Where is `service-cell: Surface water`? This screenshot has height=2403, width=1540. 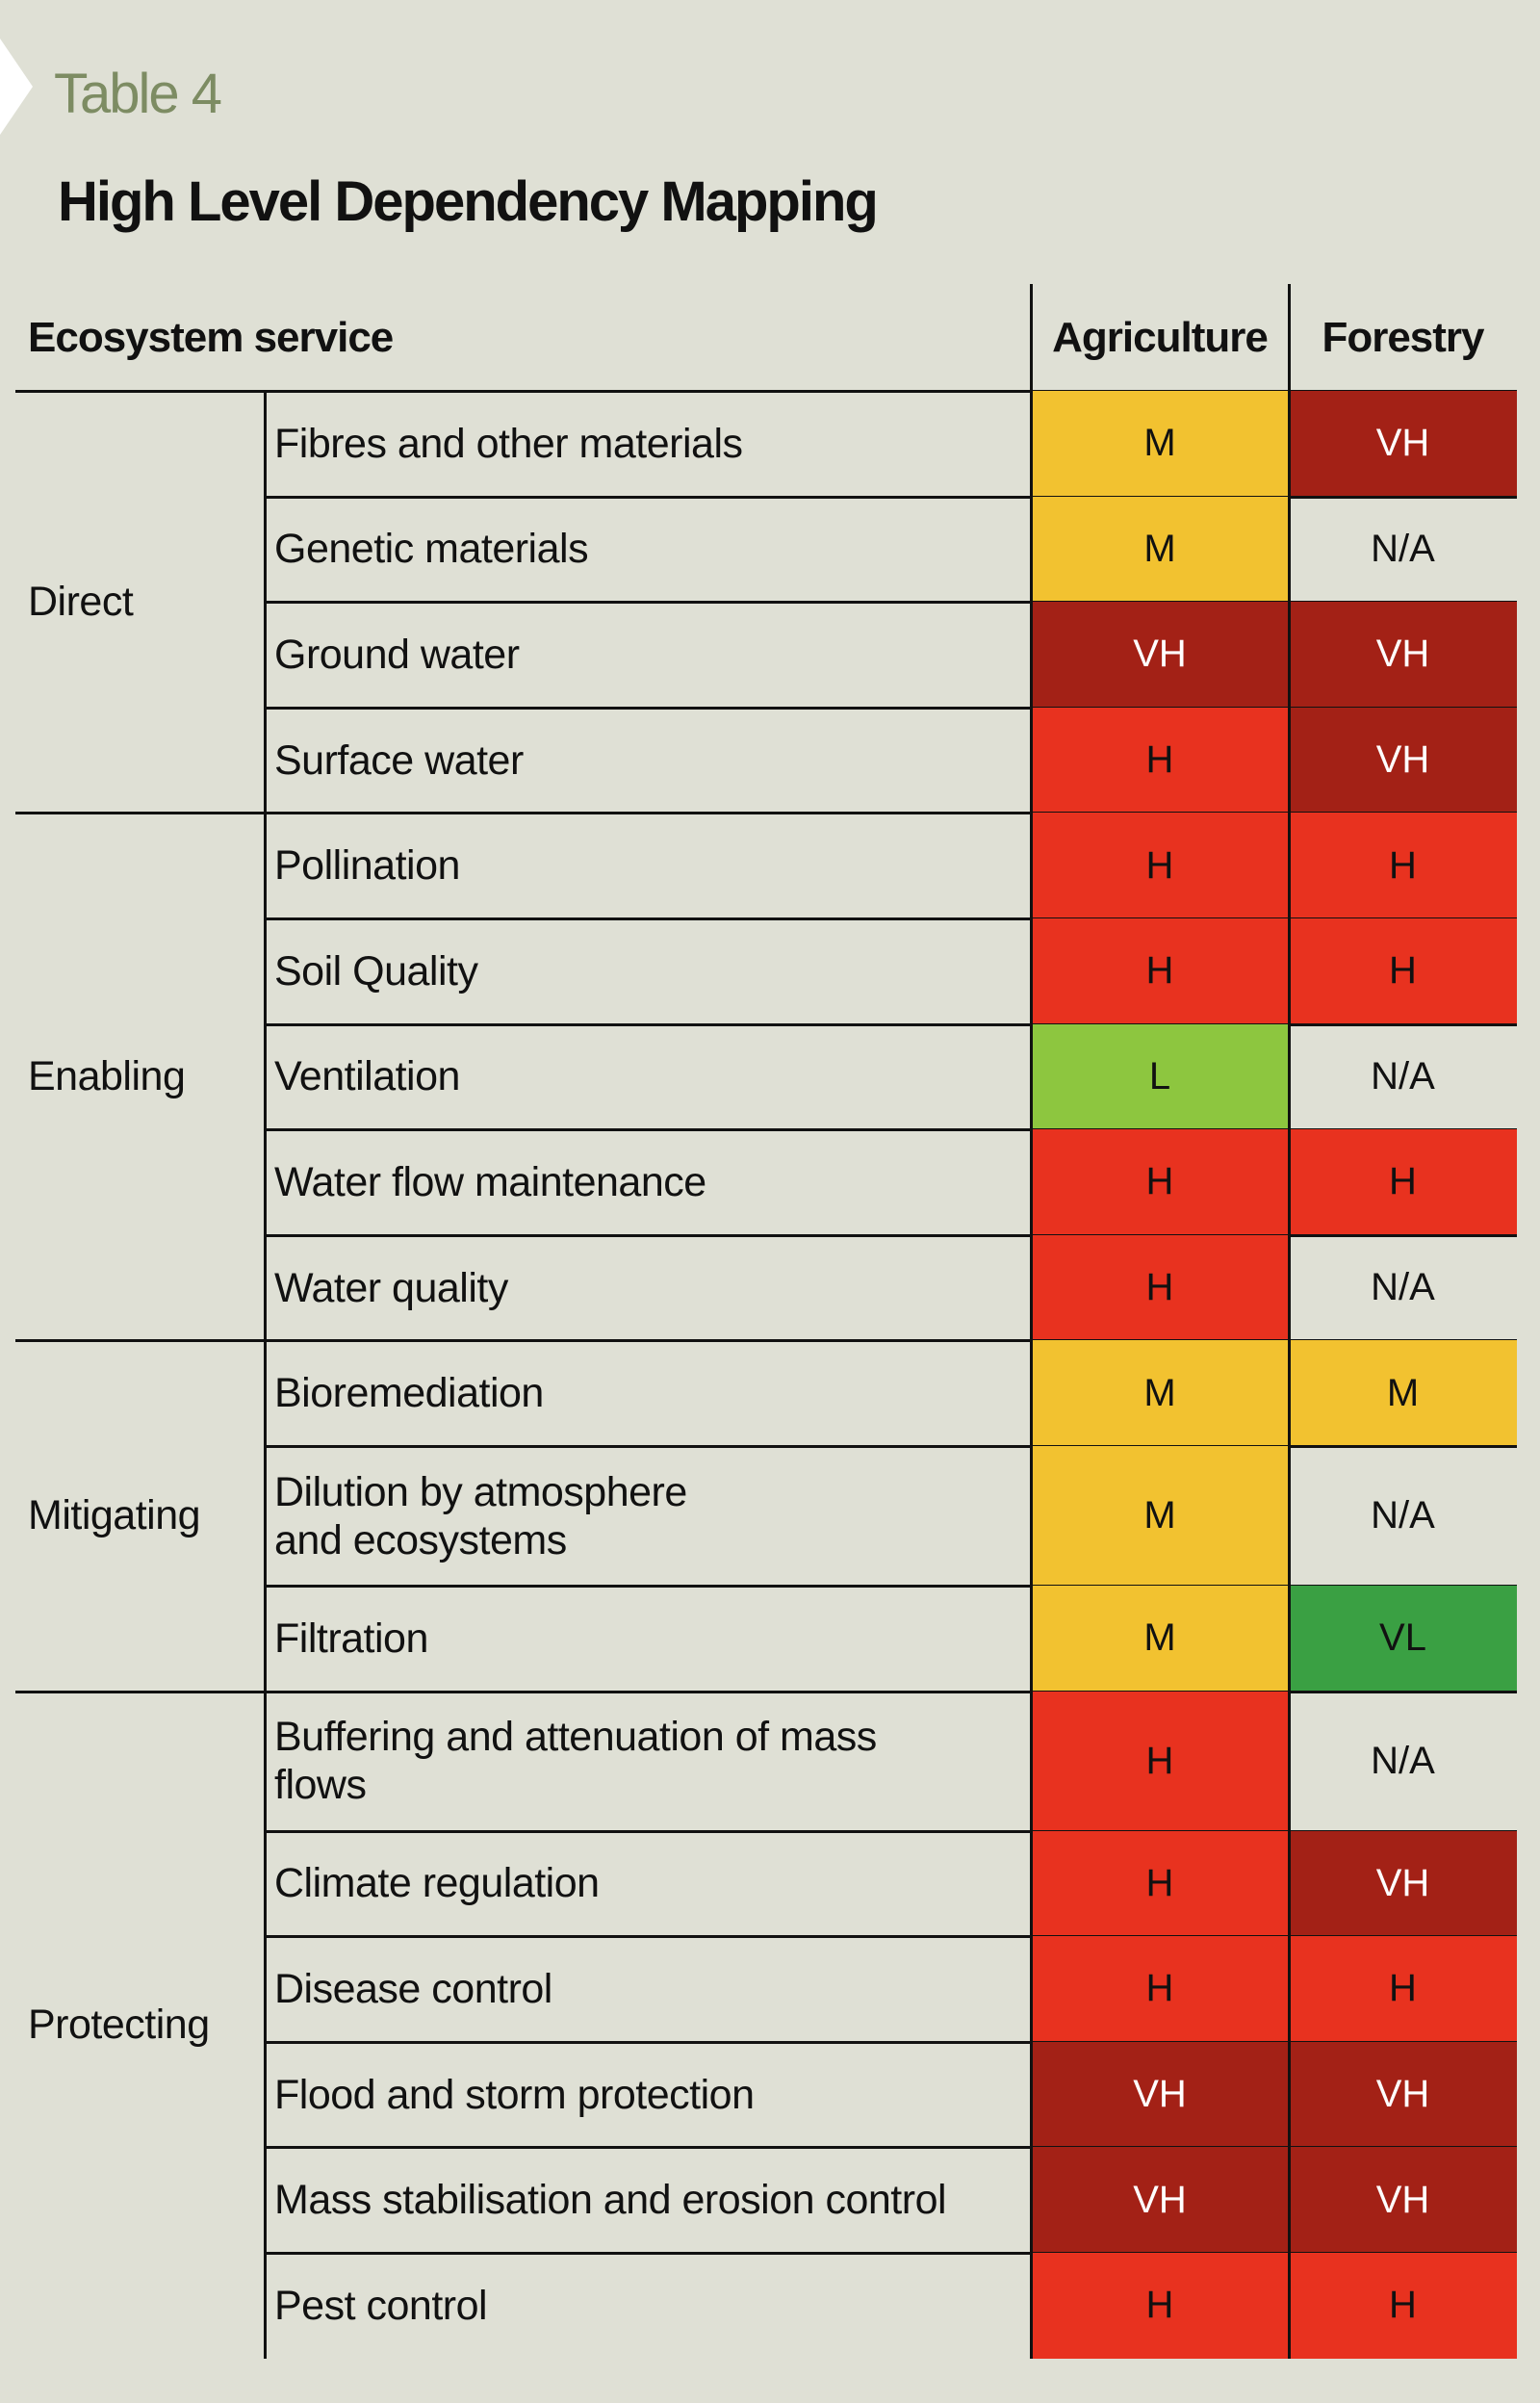 service-cell: Surface water is located at coordinates (399, 760).